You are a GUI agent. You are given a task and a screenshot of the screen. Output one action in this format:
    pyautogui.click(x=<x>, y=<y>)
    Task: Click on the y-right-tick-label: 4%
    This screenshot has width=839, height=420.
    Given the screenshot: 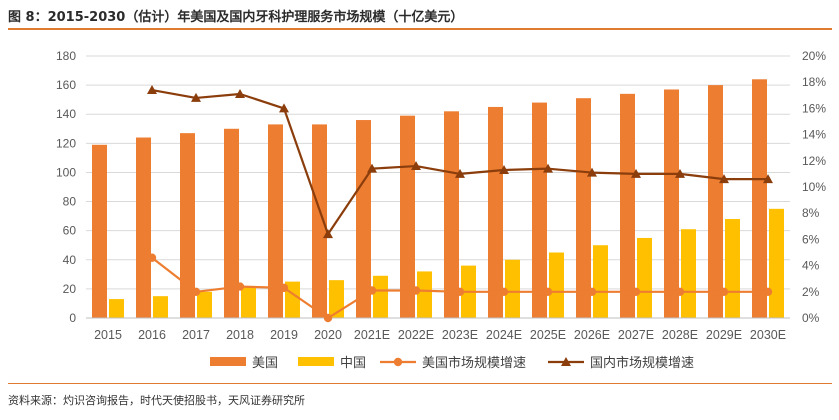 What is the action you would take?
    pyautogui.click(x=811, y=266)
    